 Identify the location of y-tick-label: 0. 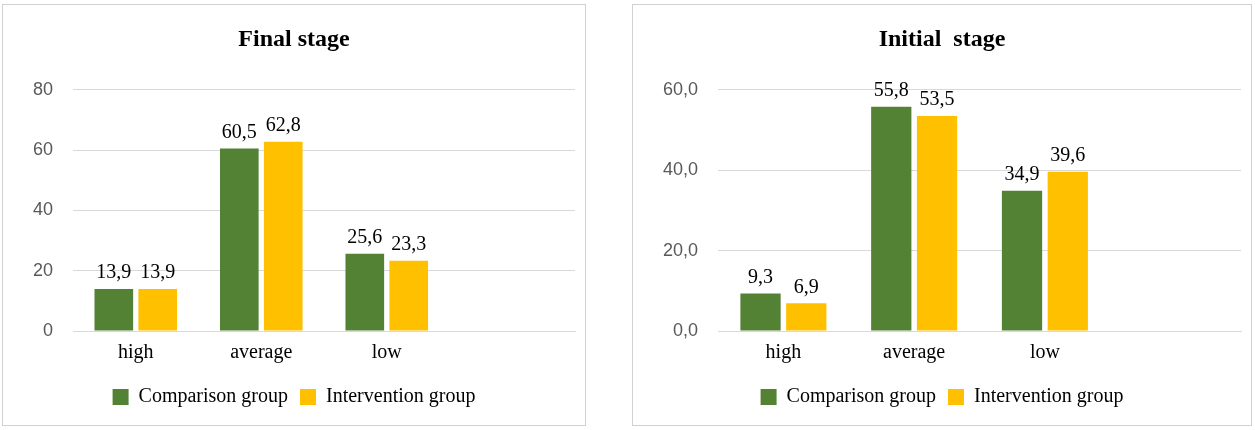
(48, 329).